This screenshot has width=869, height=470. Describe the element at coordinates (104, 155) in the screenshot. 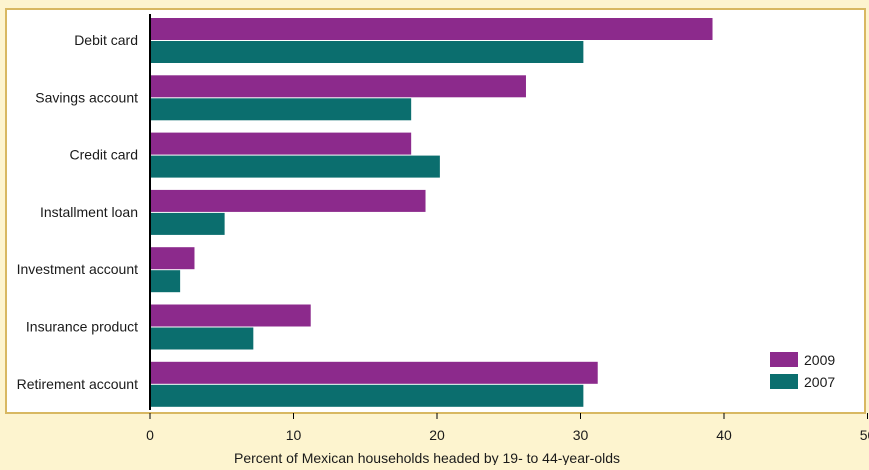

I see `category-label-credit-card: Credit card` at that location.